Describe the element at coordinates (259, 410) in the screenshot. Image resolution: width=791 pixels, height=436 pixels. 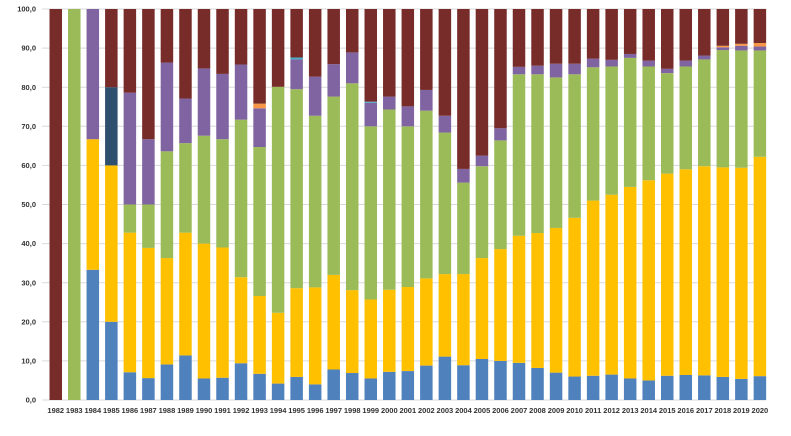
I see `x-tick-label: 1993` at that location.